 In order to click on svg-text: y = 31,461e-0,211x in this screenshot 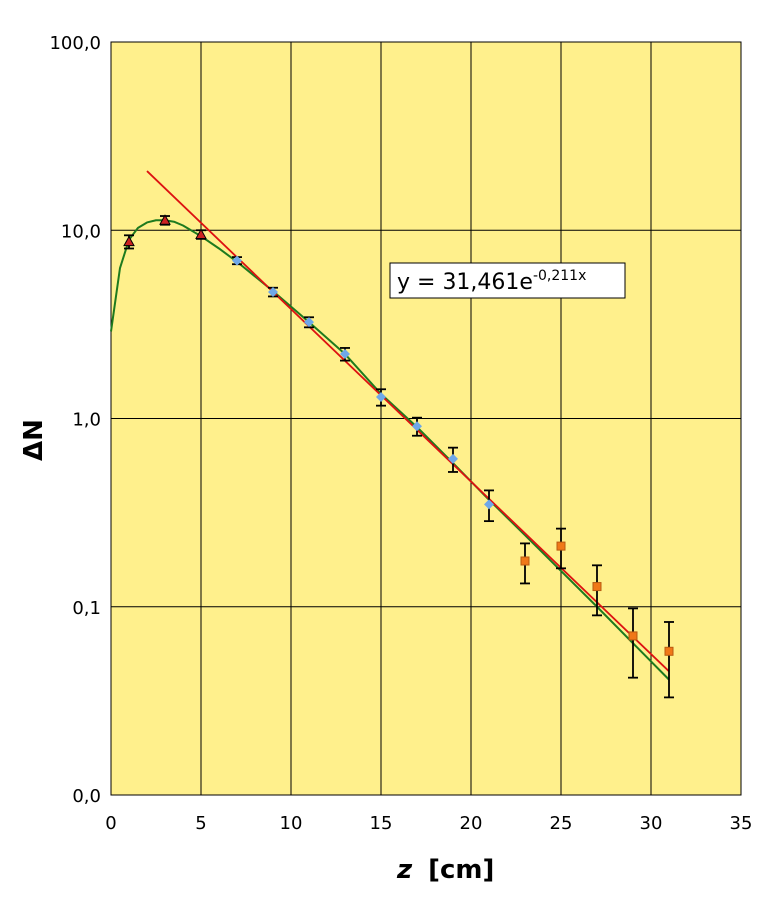, I will do `click(491, 281)`.